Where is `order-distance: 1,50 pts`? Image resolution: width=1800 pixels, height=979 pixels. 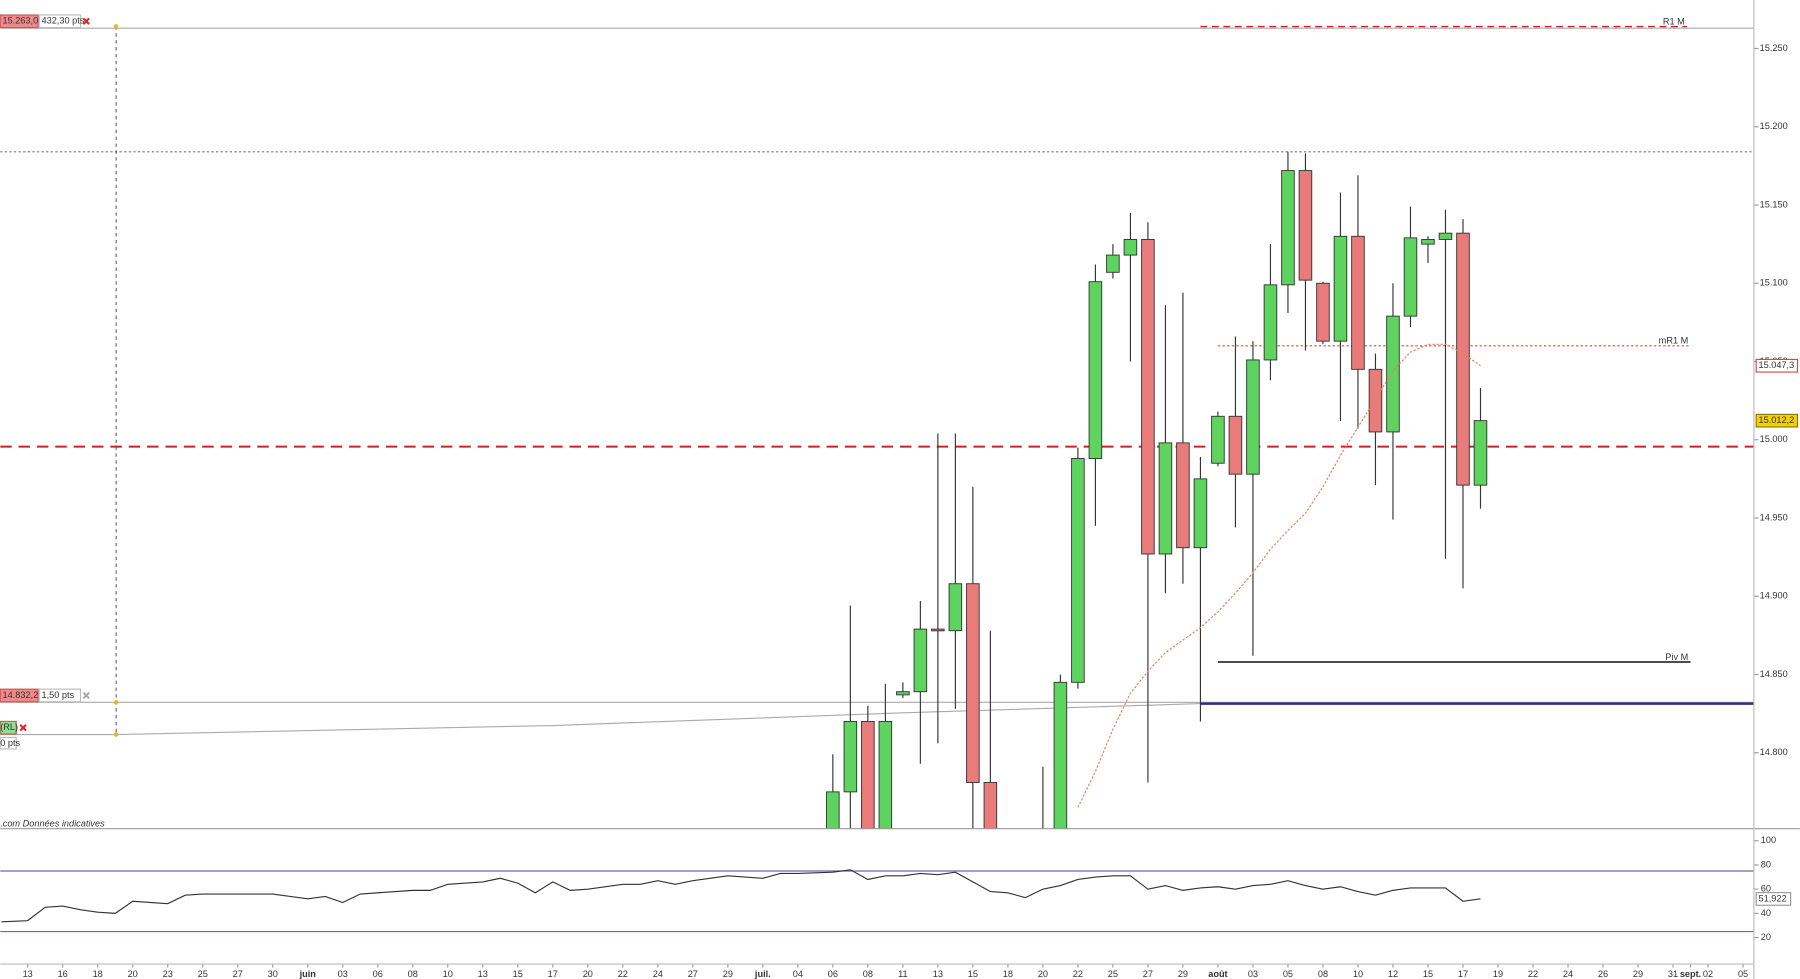
order-distance: 1,50 pts is located at coordinates (58, 695).